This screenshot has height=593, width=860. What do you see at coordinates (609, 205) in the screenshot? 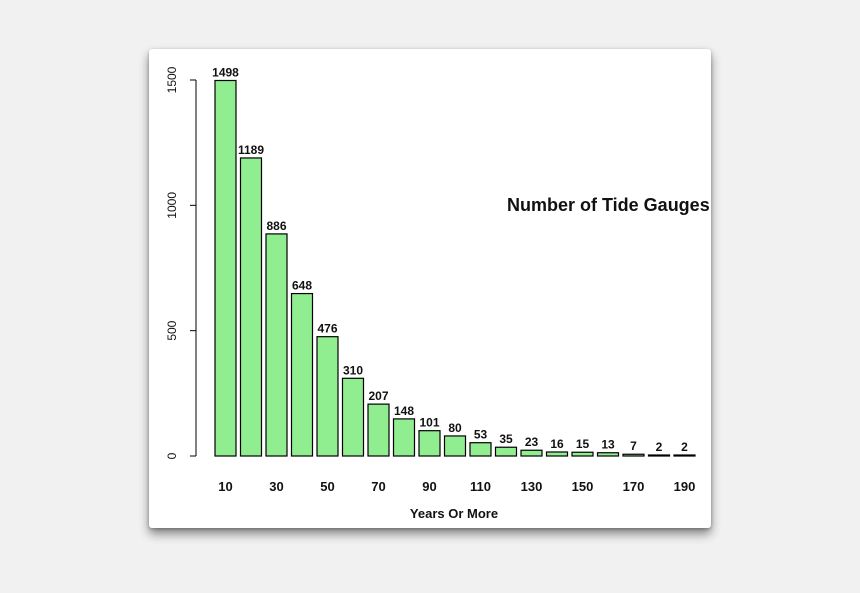
I see `chart-title: Number of Tide Gauges by Length` at bounding box center [609, 205].